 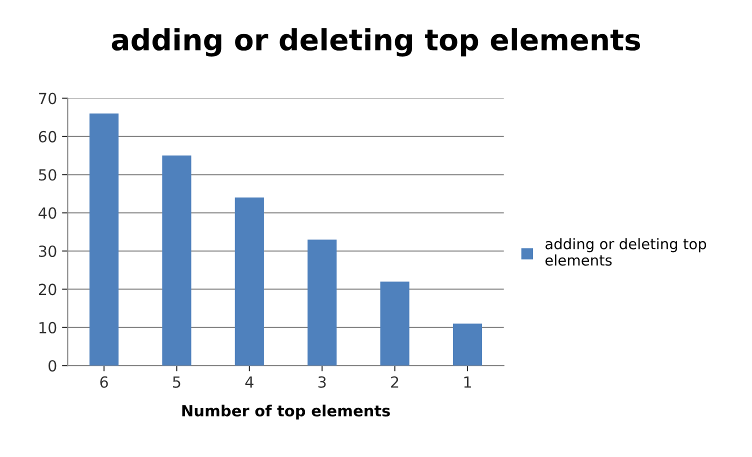 I want to click on y-tick-label: 20, so click(x=47, y=290).